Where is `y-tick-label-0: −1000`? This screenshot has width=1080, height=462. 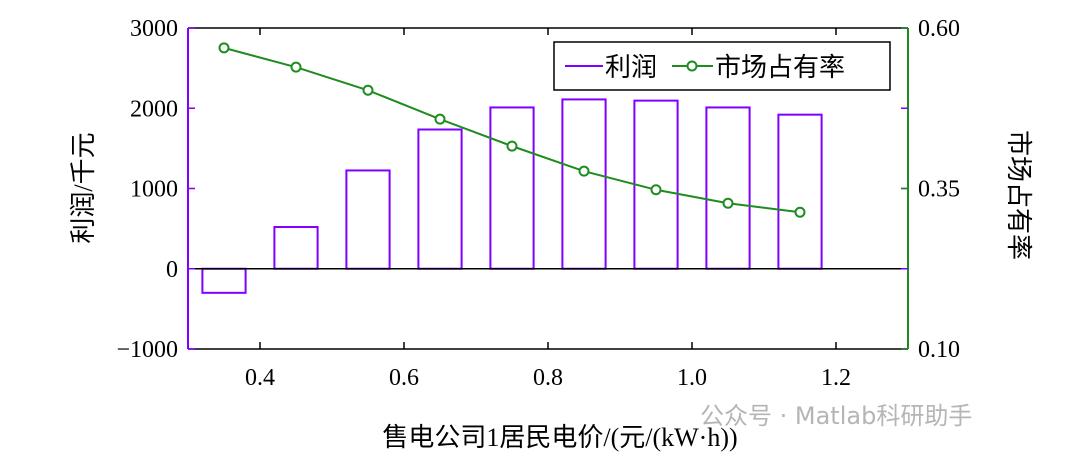 y-tick-label-0: −1000 is located at coordinates (147, 350).